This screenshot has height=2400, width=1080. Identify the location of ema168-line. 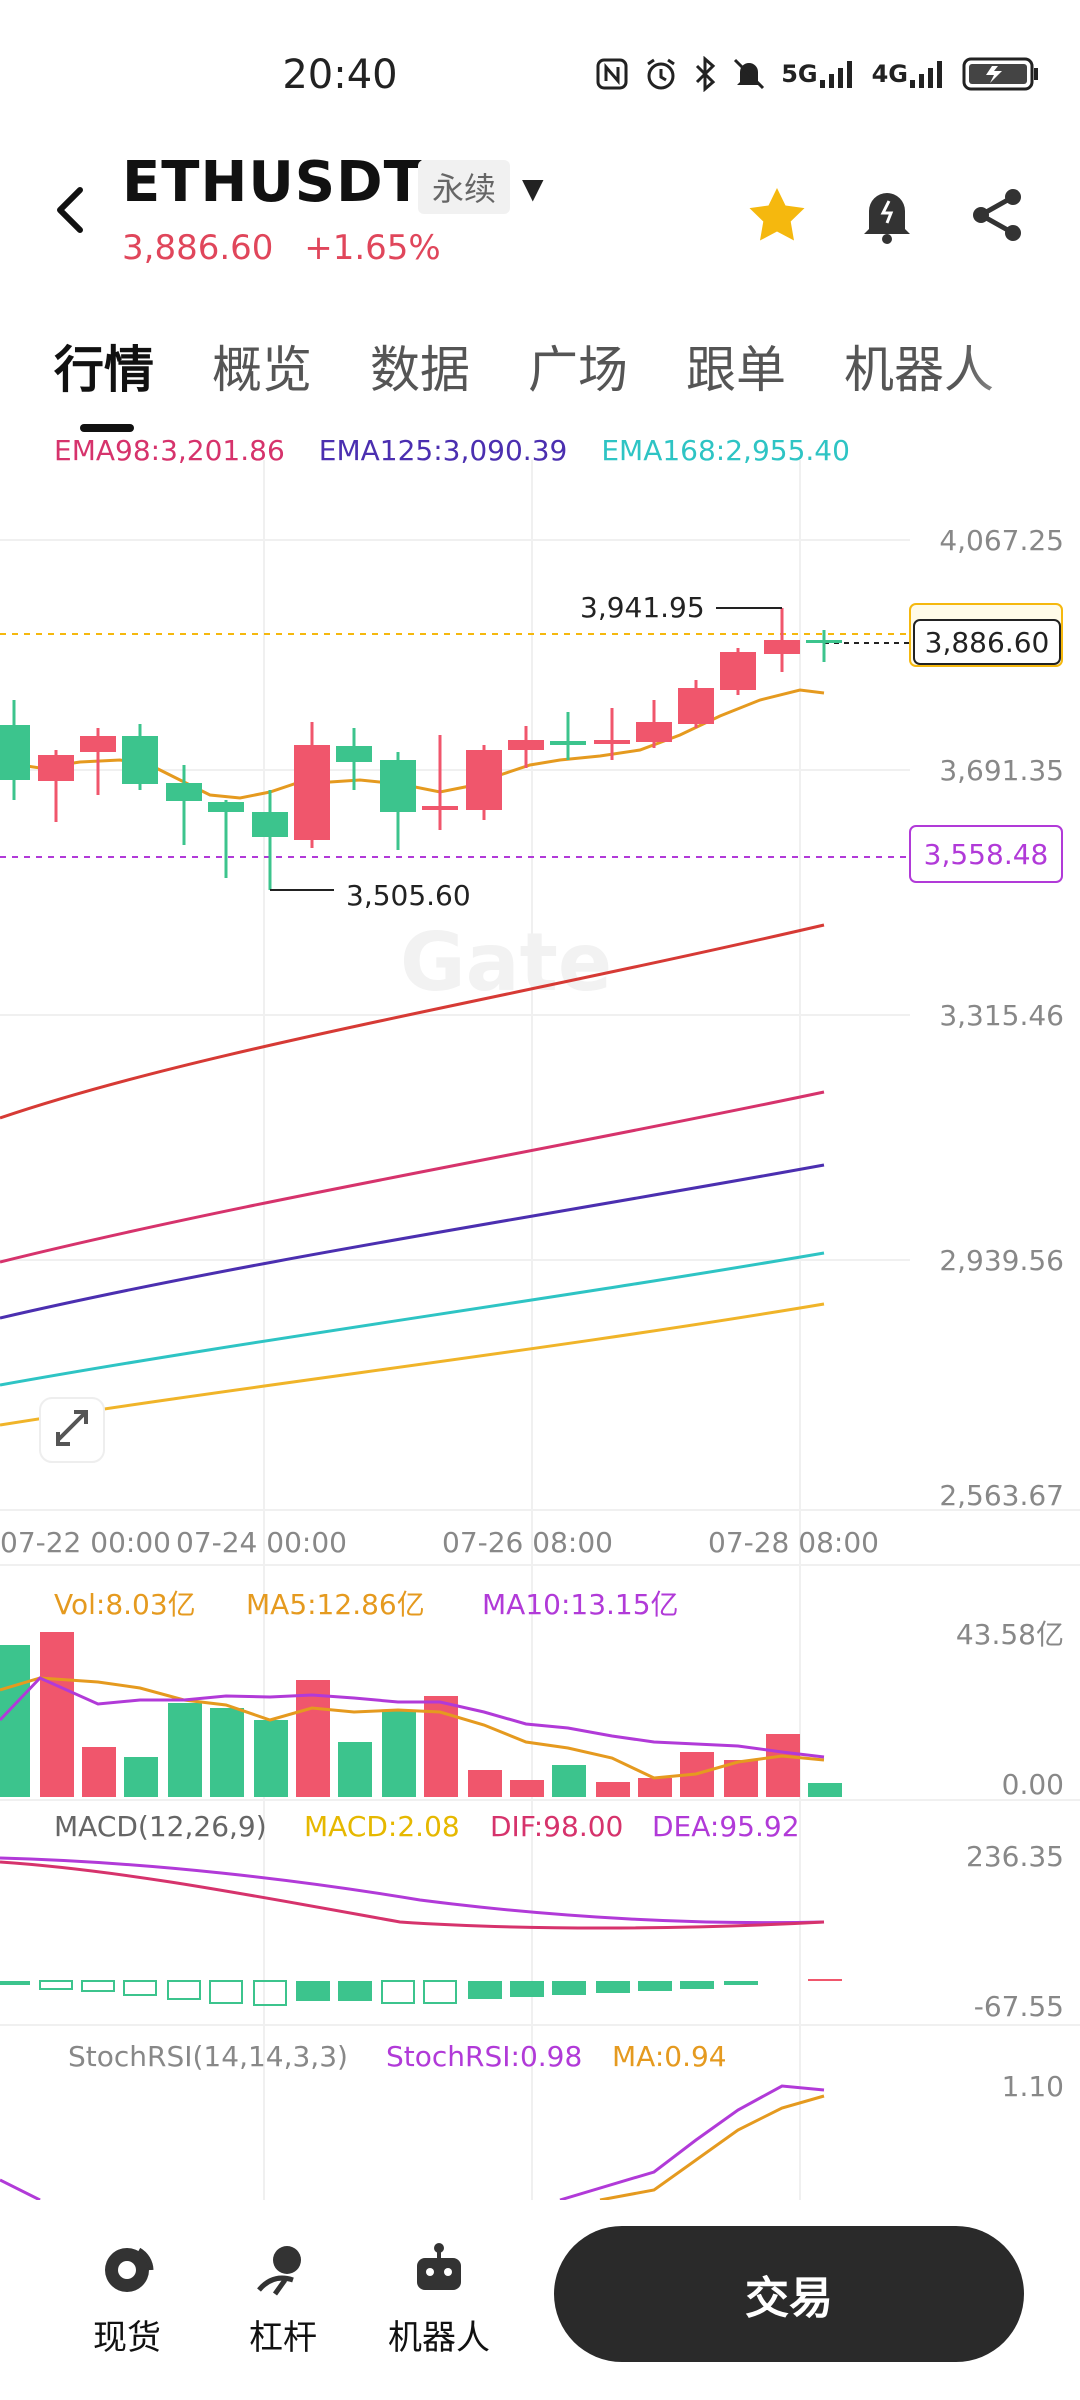
(412, 1319).